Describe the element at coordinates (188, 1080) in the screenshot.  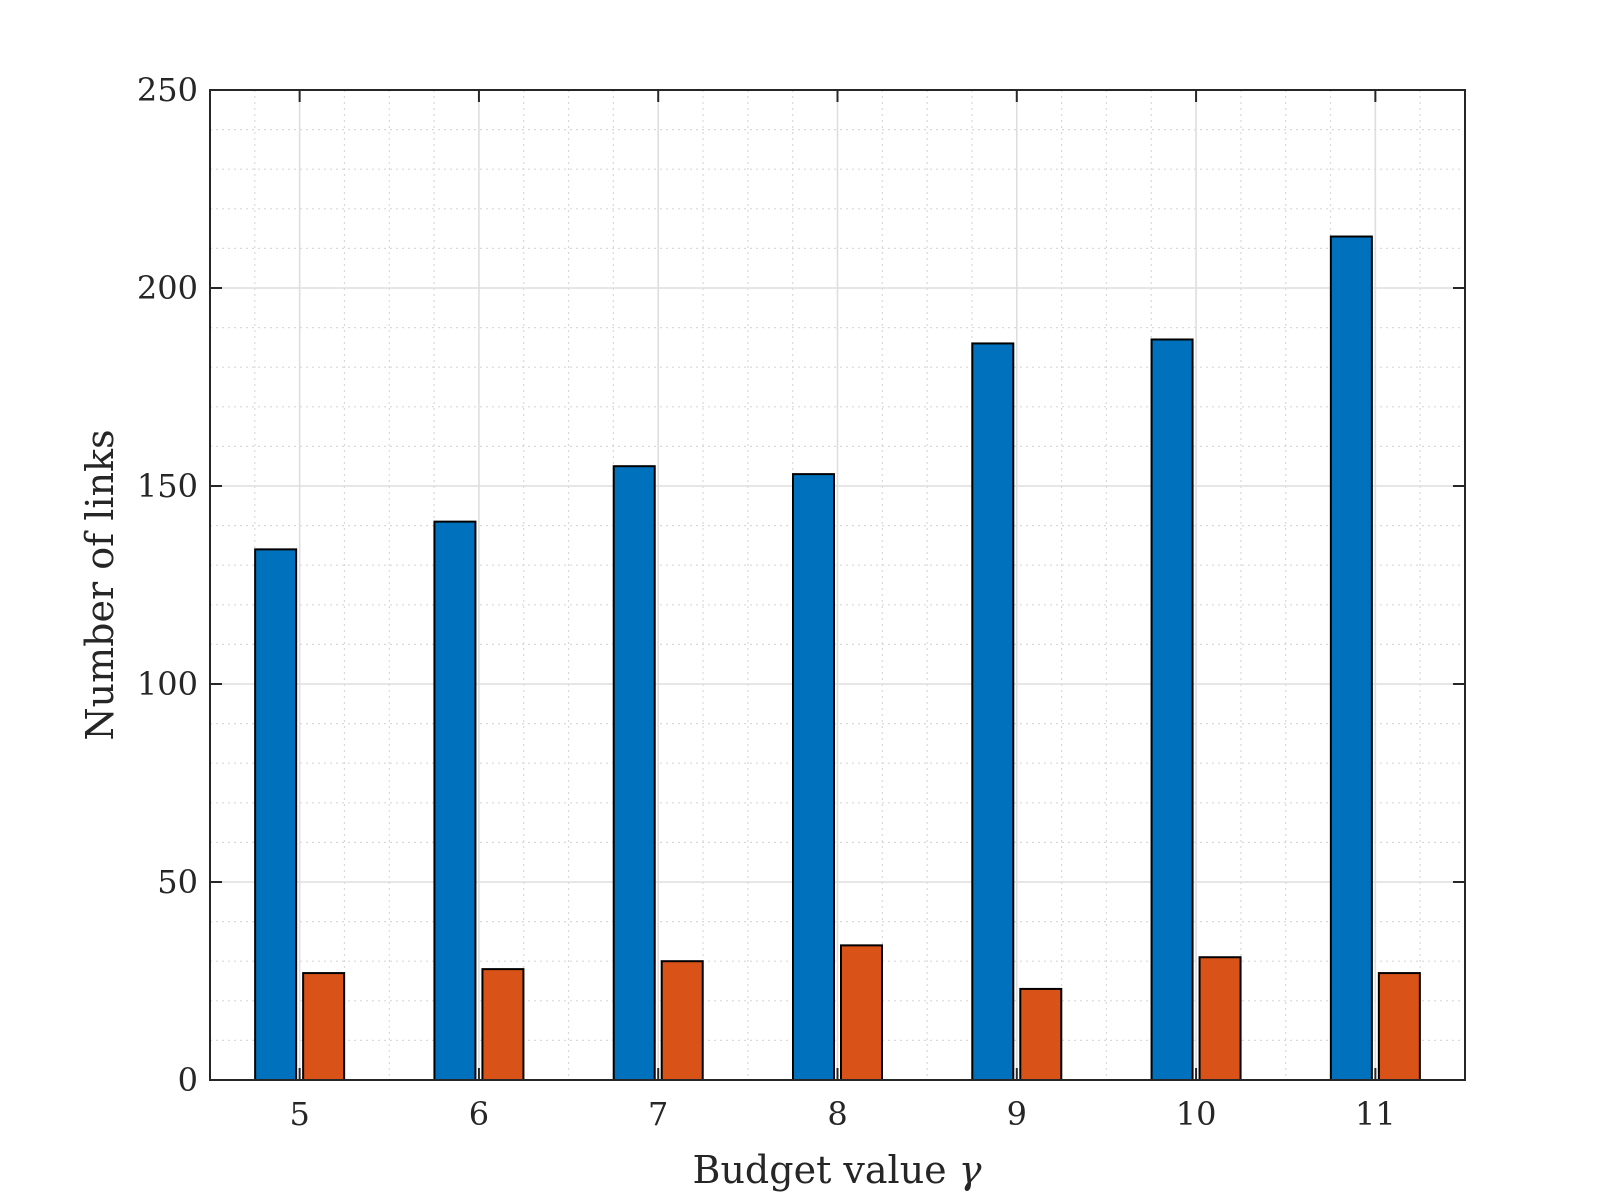
I see `y-tick-label: 0` at that location.